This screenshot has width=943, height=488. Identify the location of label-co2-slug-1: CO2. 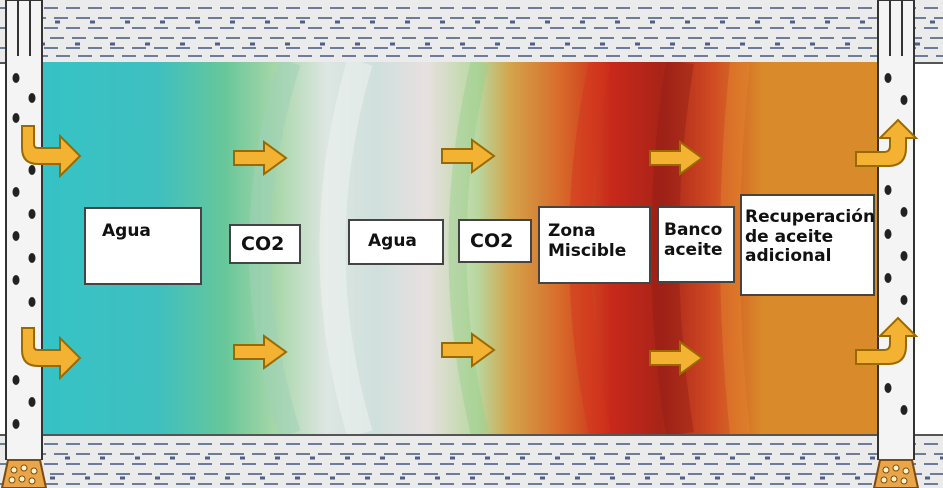
(265, 244).